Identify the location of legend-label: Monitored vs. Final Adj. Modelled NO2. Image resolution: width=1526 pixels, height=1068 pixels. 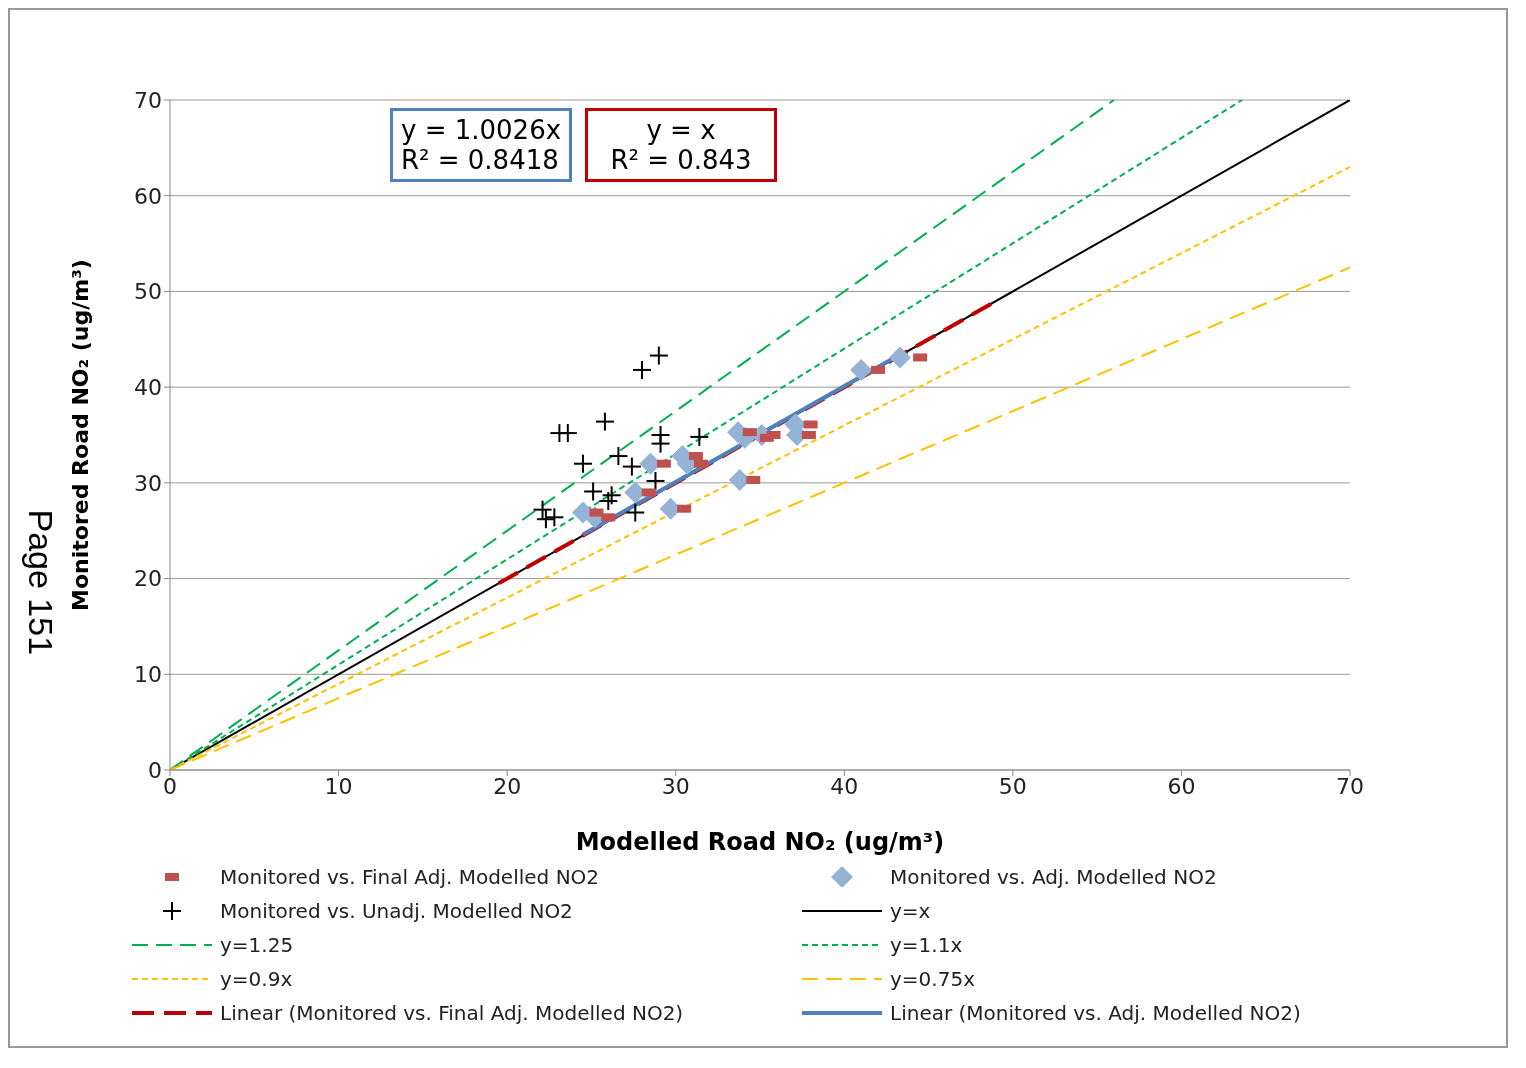
(410, 877).